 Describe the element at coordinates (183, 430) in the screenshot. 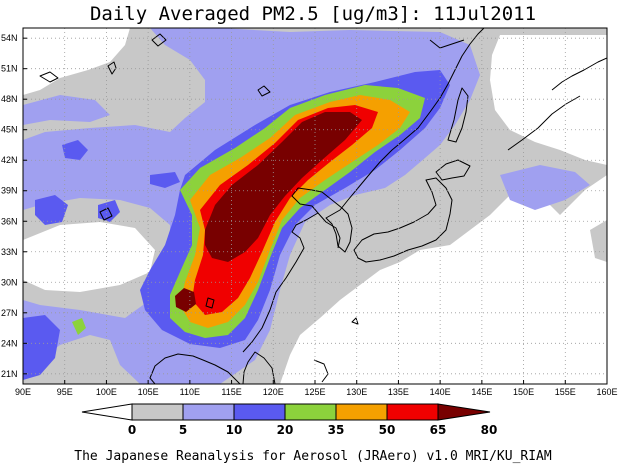

I see `colorbar-label: 5` at that location.